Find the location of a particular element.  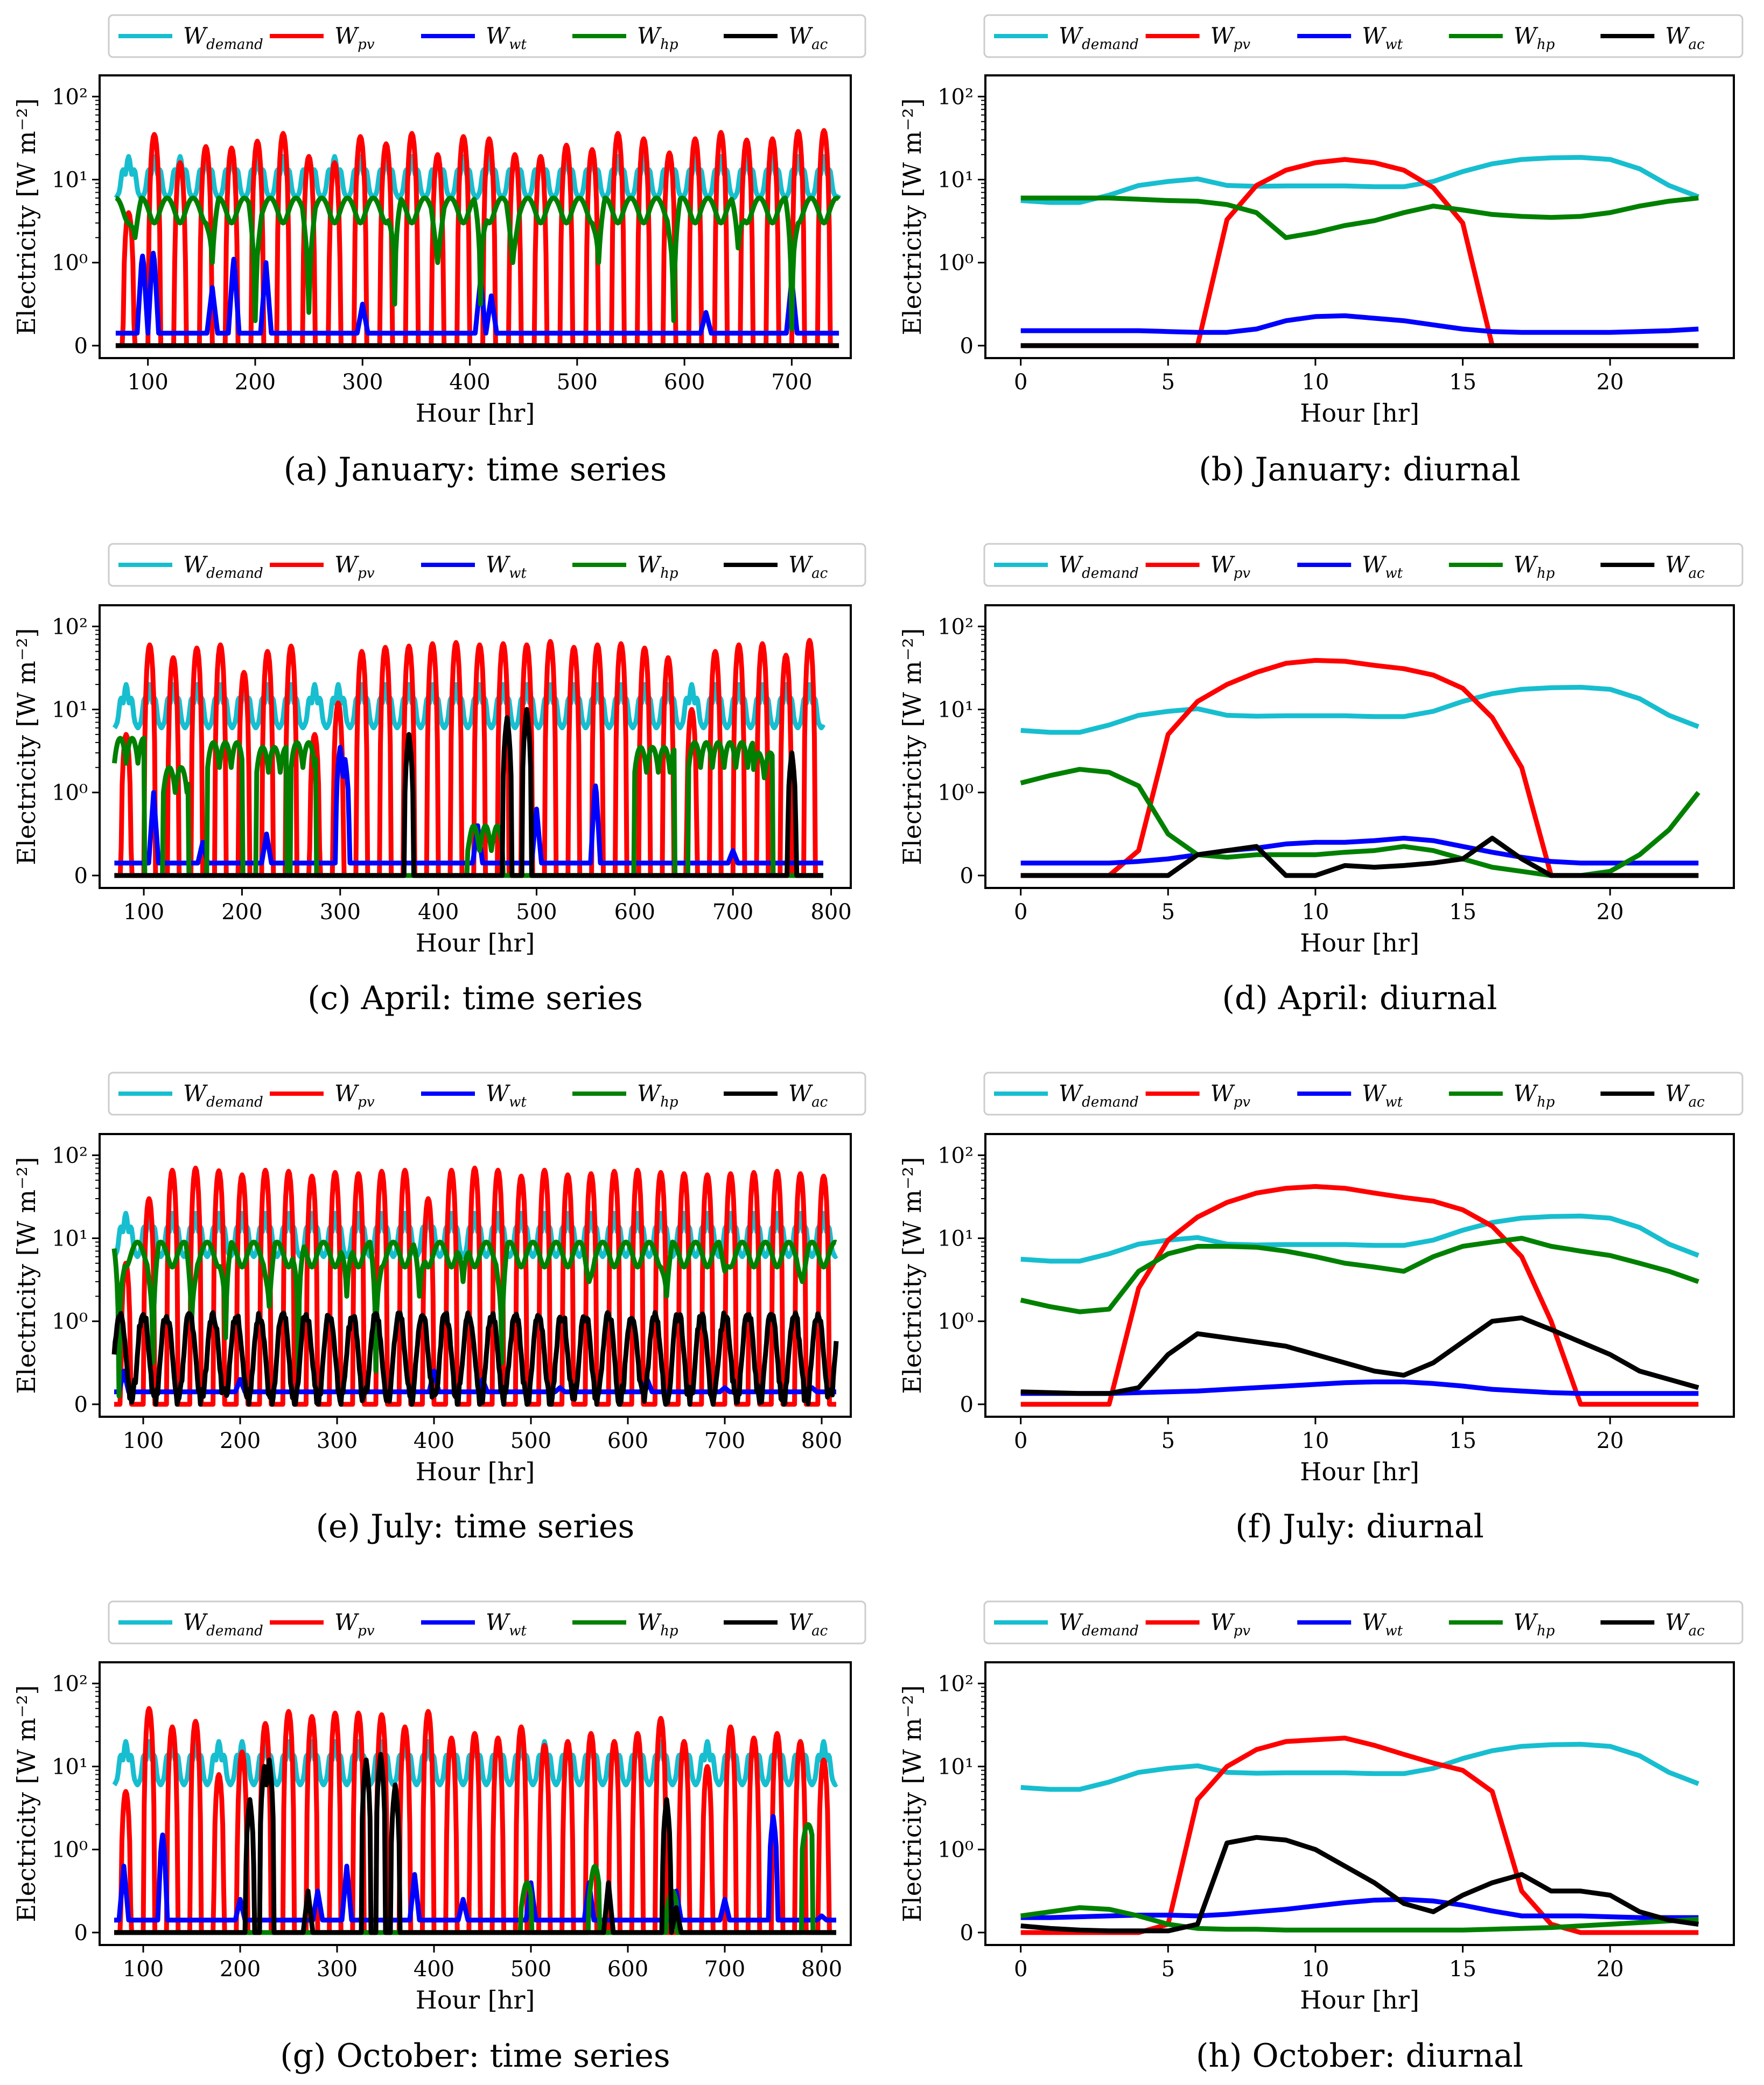

x-tick-label: 15 is located at coordinates (1462, 1441).